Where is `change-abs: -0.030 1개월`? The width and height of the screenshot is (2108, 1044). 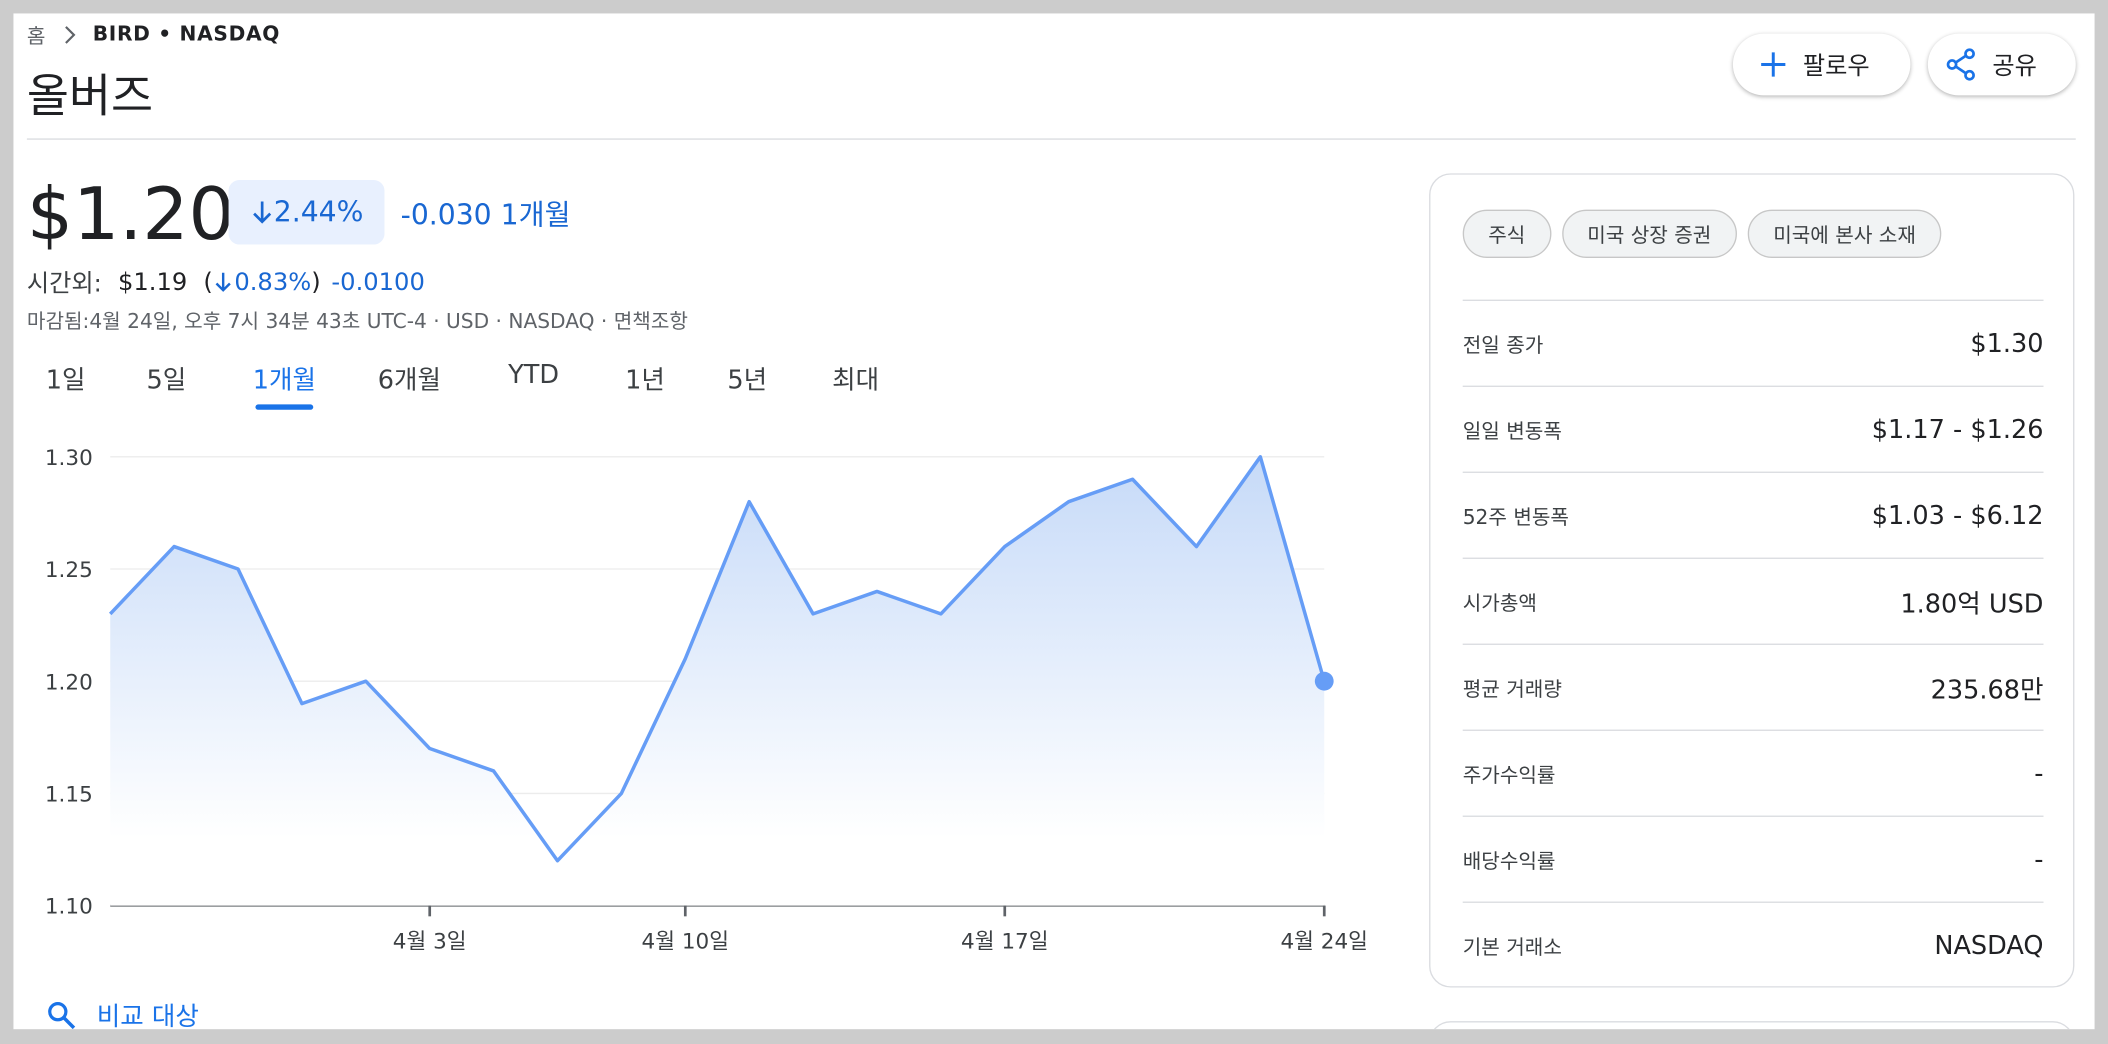 change-abs: -0.030 1개월 is located at coordinates (486, 213).